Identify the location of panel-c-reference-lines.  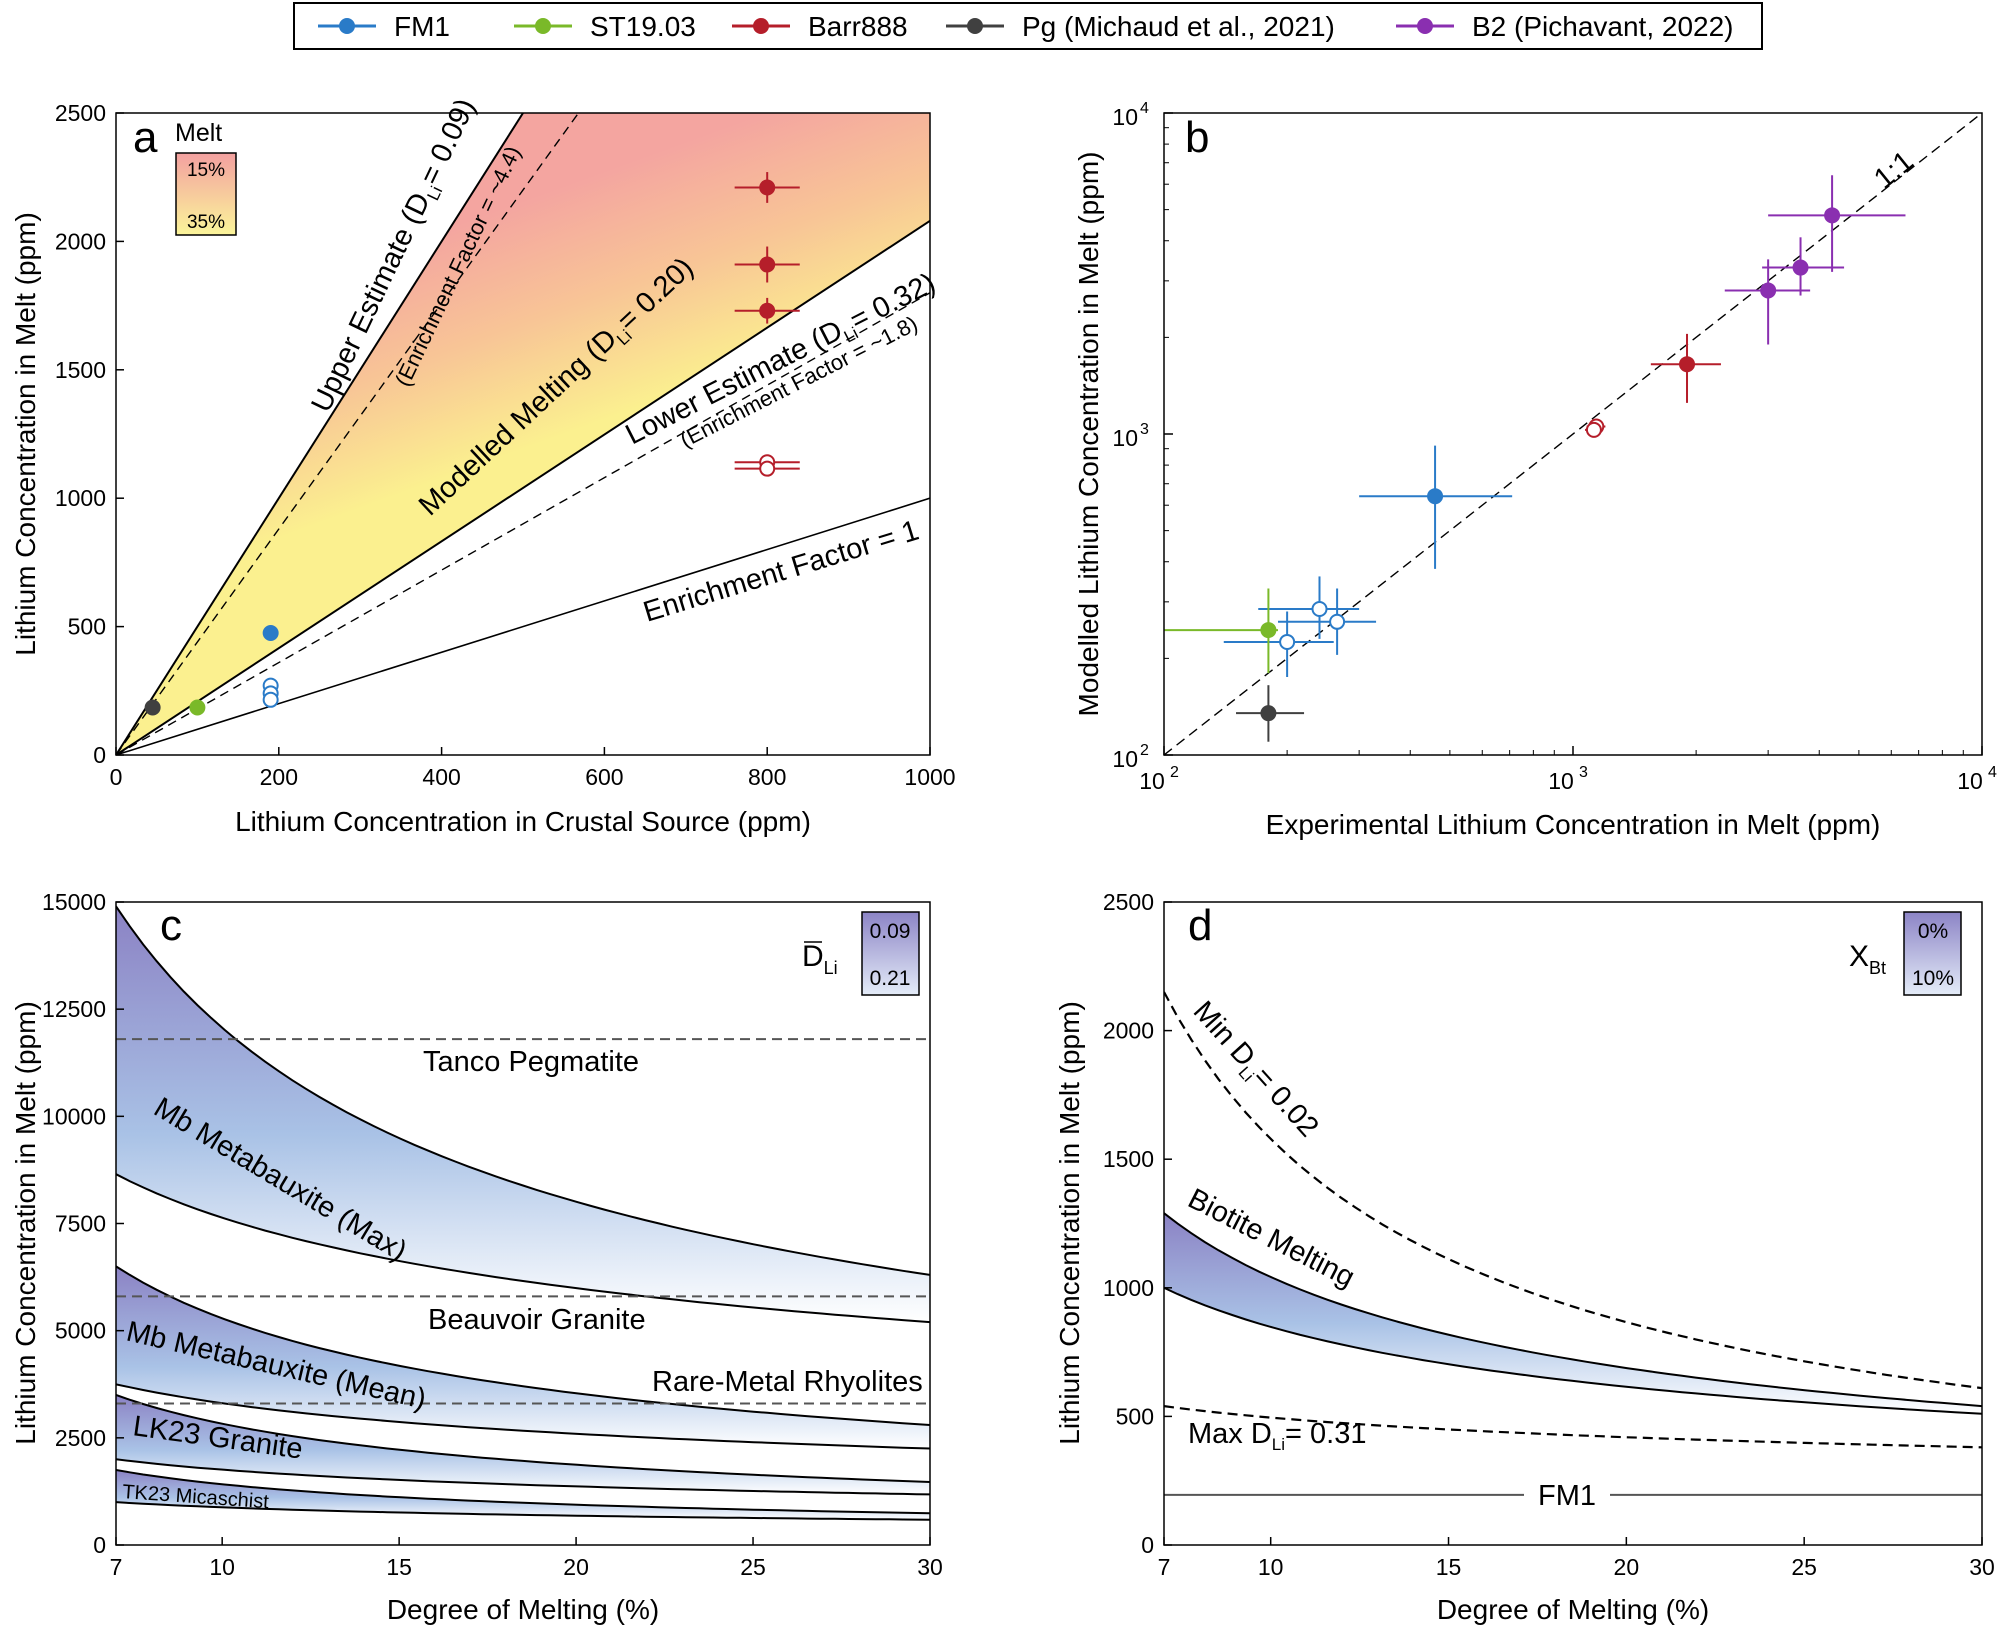
(523, 1221).